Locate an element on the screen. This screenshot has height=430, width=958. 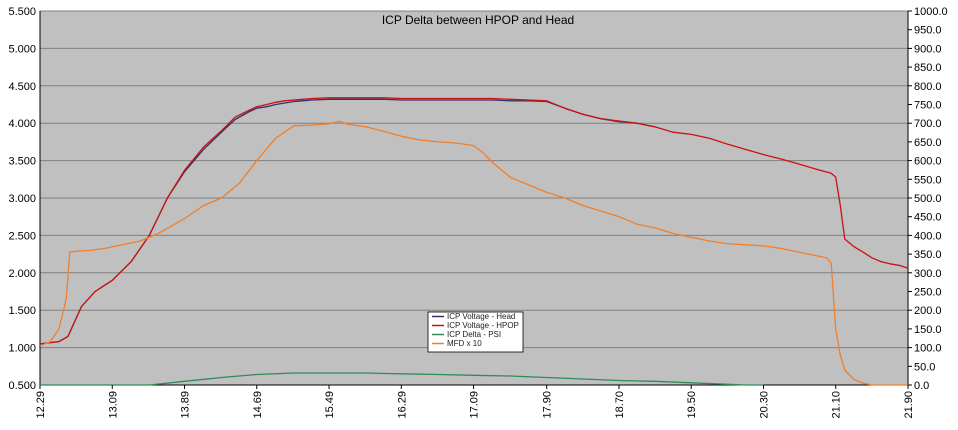
right-y-tick-label: 1000.0 is located at coordinates (931, 12).